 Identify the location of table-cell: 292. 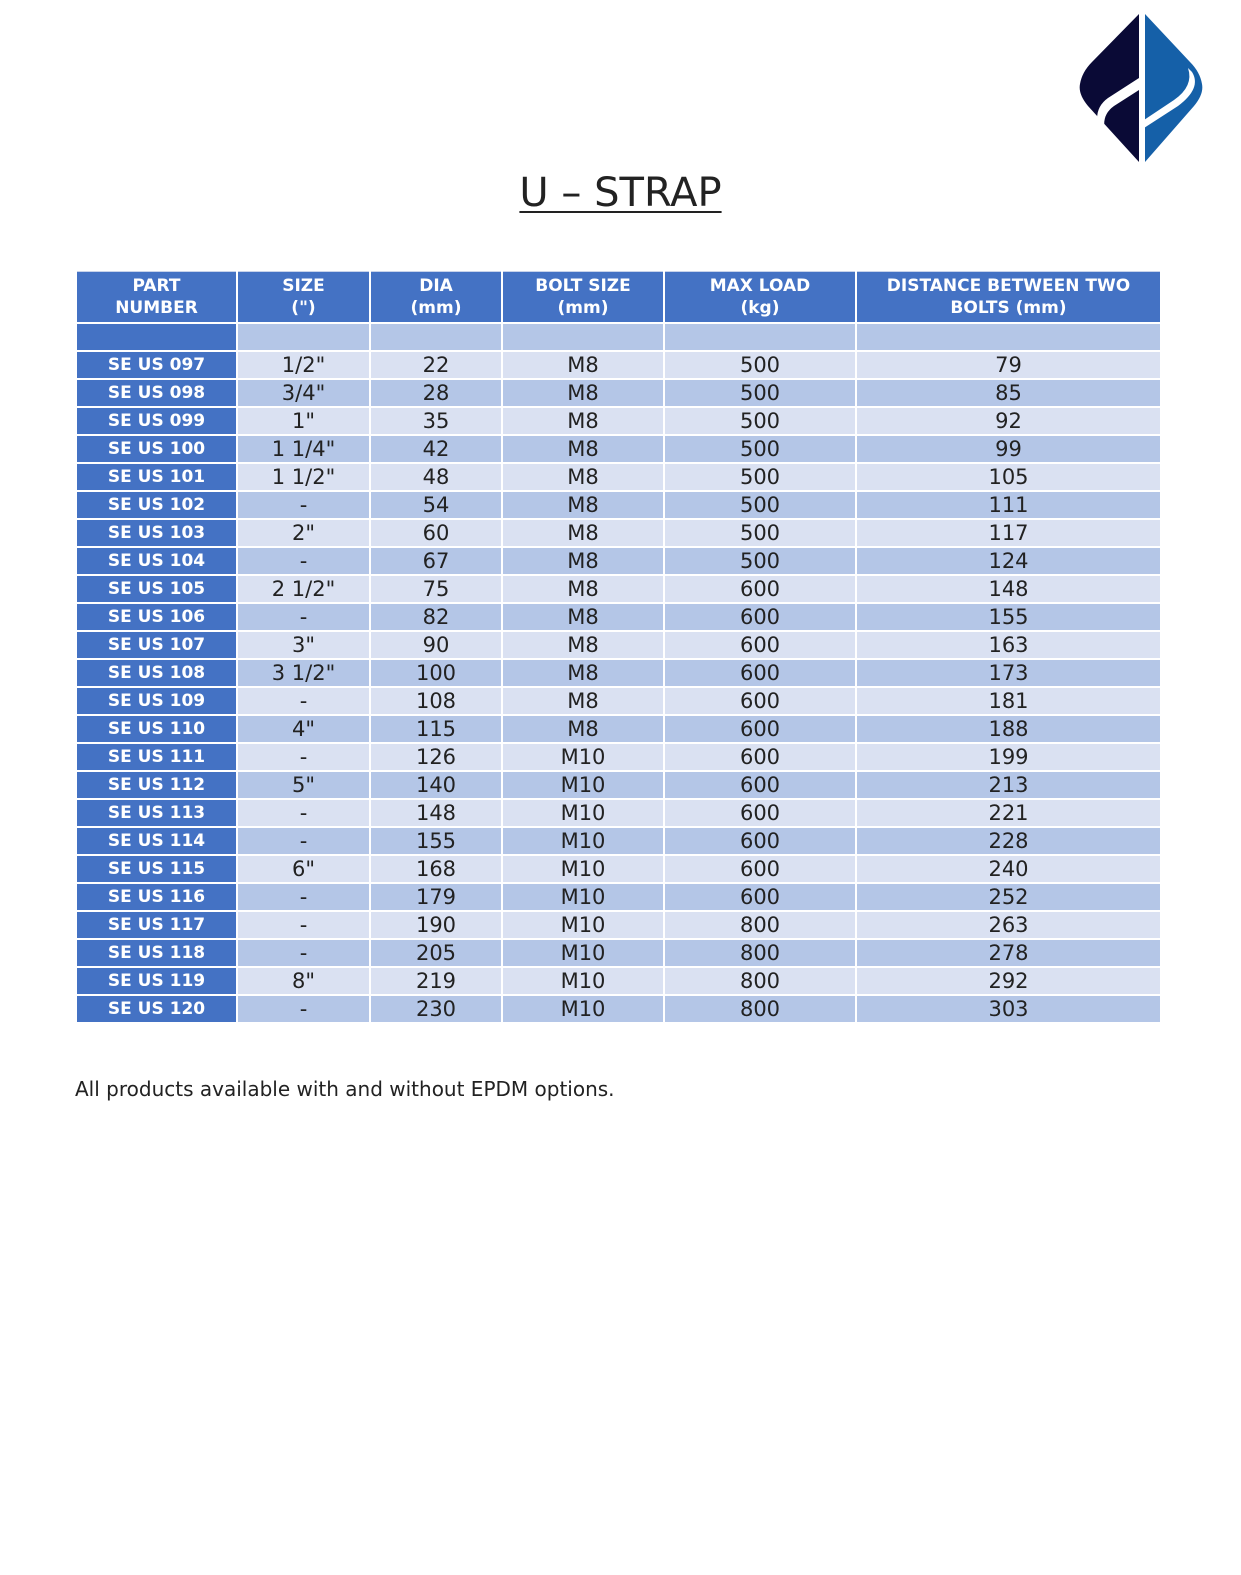
(1008, 981).